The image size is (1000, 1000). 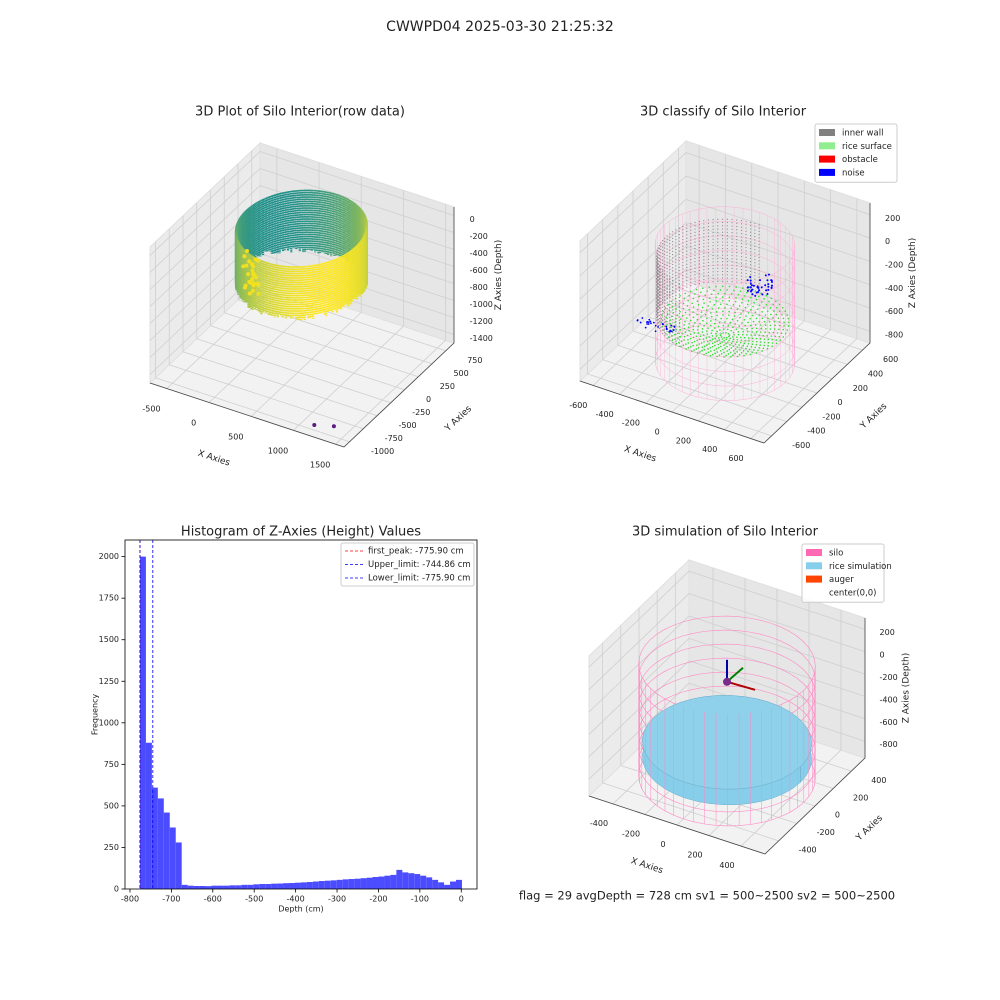 What do you see at coordinates (461, 899) in the screenshot?
I see `x-tick-label: 0` at bounding box center [461, 899].